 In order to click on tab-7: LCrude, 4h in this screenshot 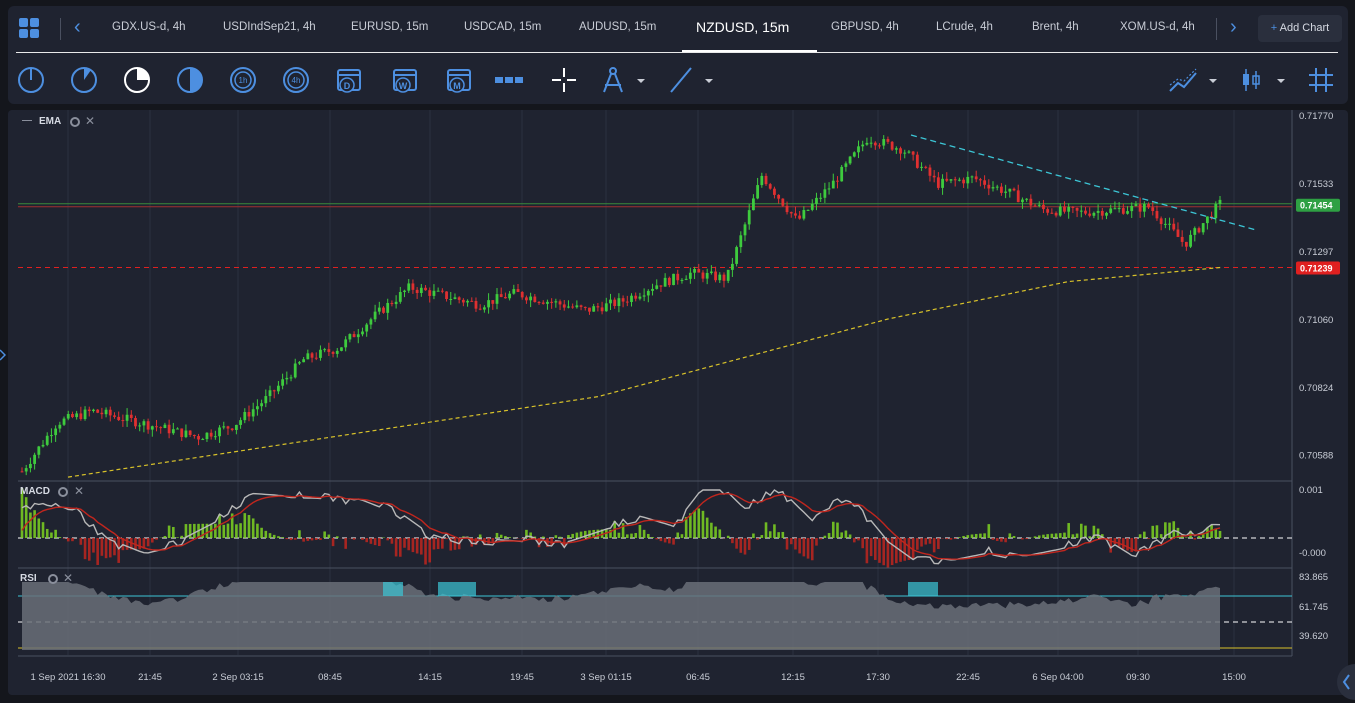, I will do `click(964, 27)`.